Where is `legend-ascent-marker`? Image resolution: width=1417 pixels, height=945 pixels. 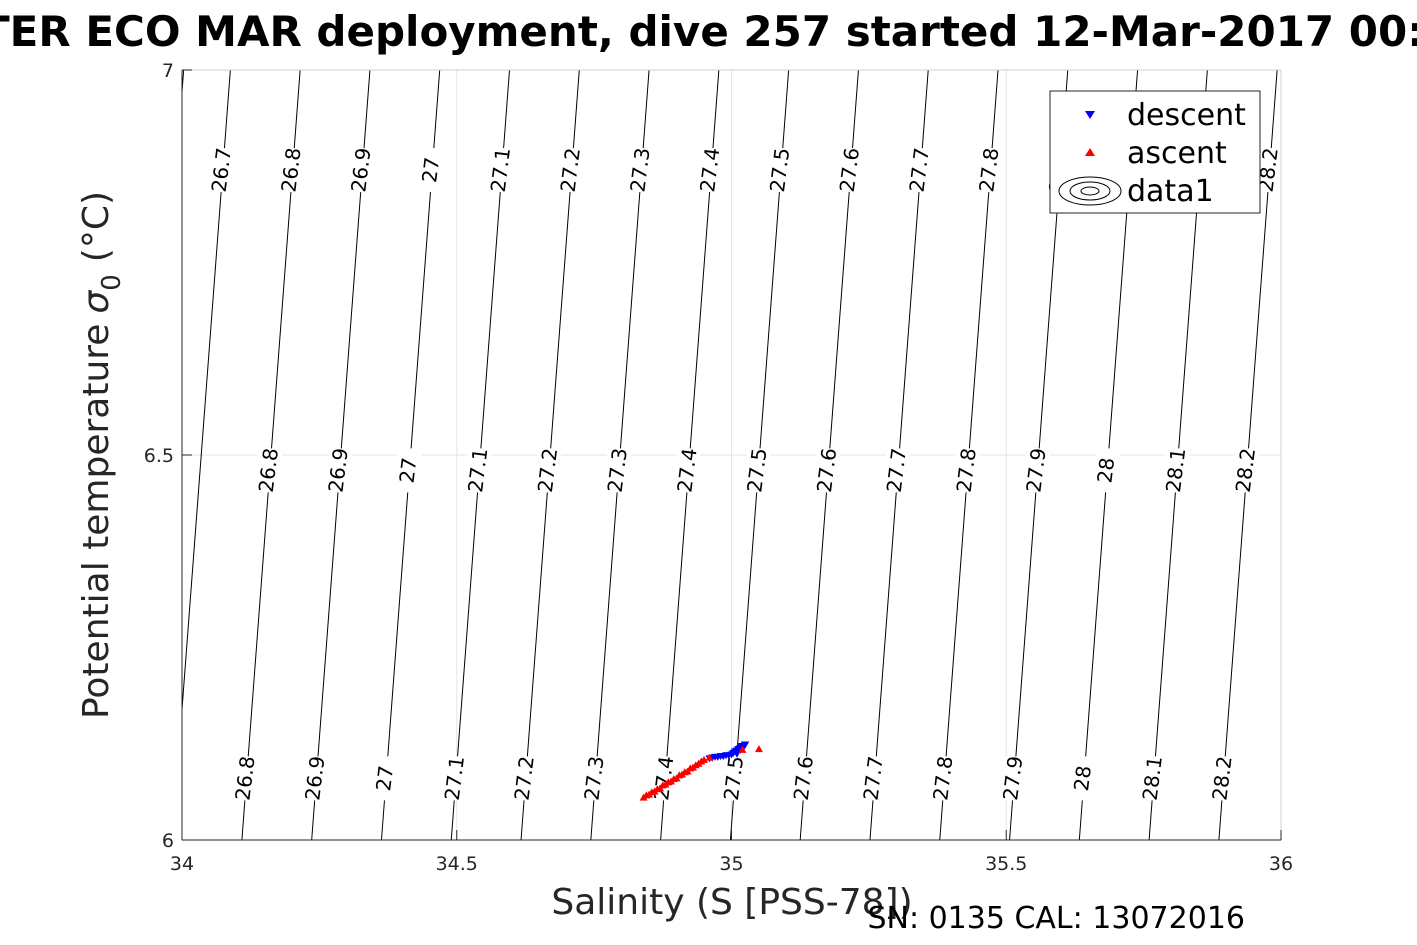 legend-ascent-marker is located at coordinates (1090, 152).